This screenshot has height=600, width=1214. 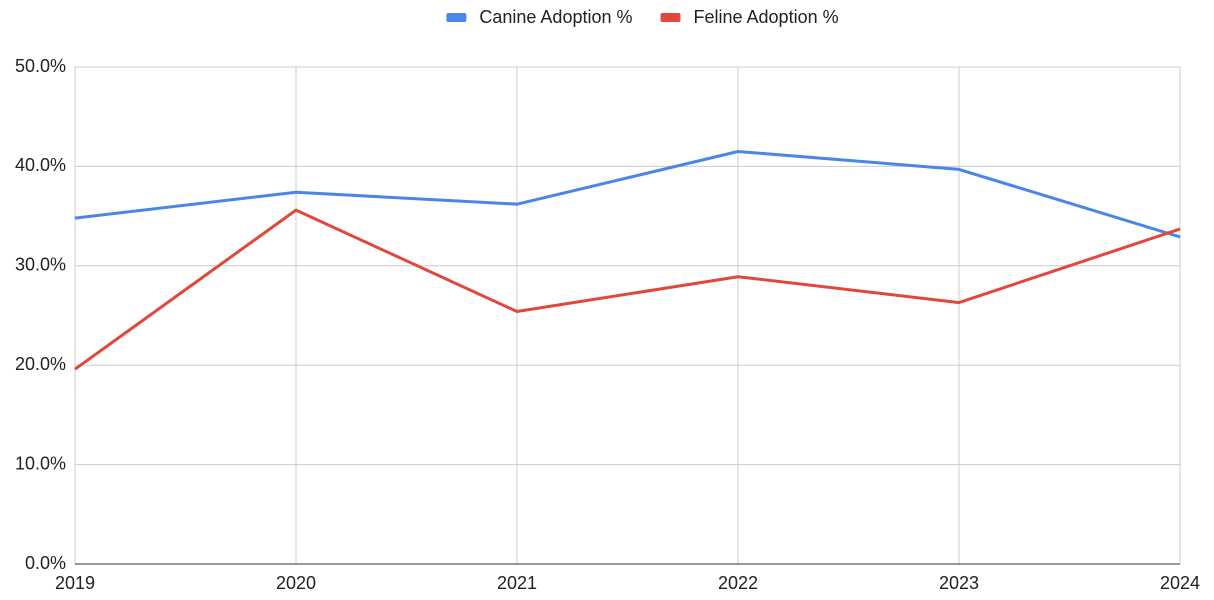 I want to click on y-tick-label: 40.0%, so click(x=40, y=165).